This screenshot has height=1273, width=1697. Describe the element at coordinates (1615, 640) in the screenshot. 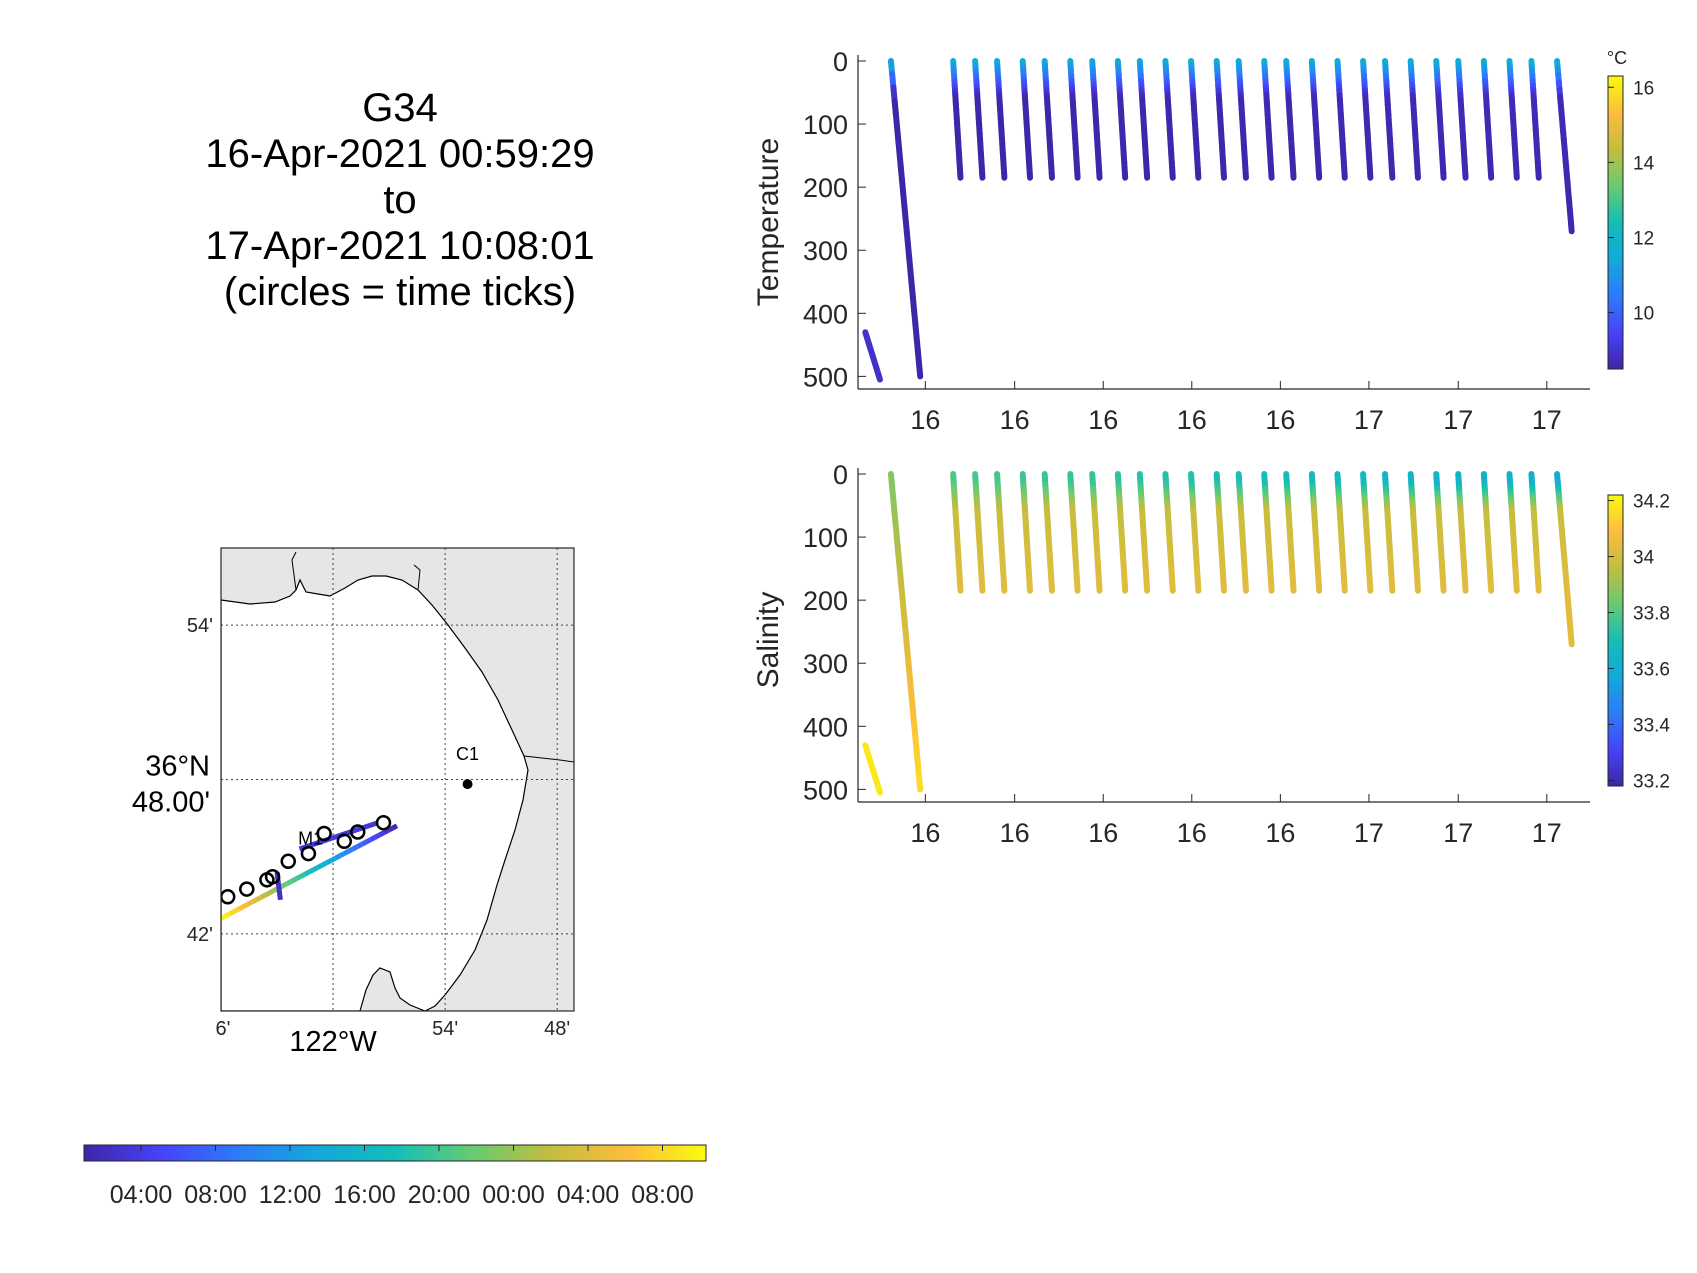

I see `salinity-colorbar-bar` at that location.